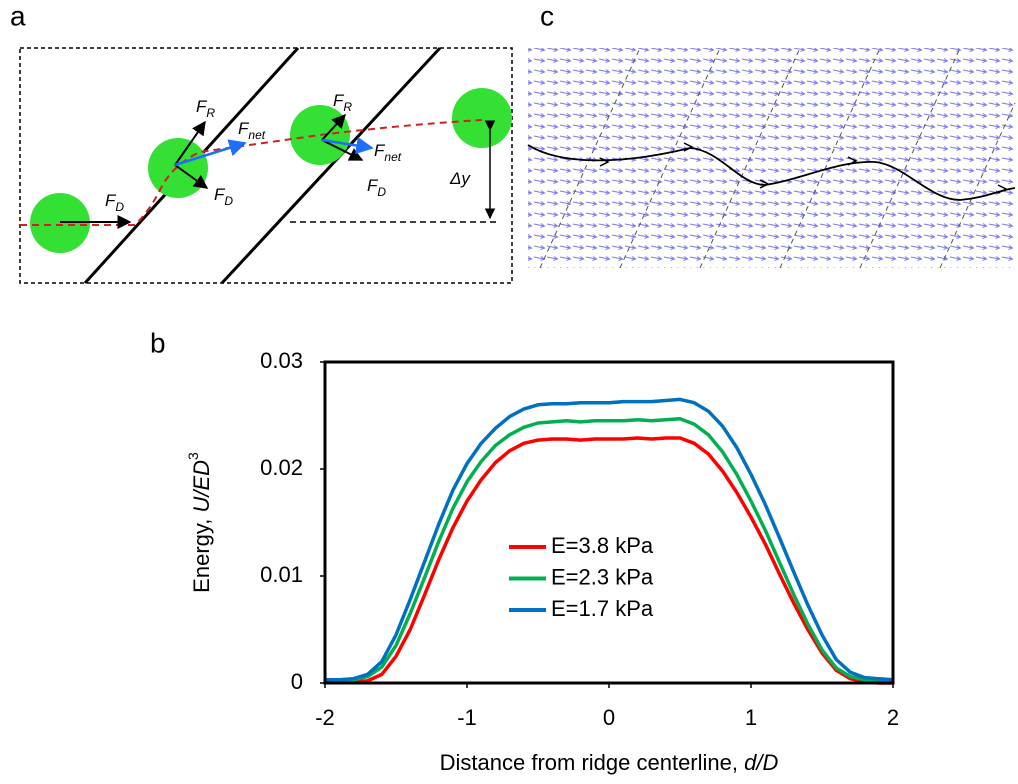 This screenshot has width=1018, height=784. I want to click on frame, so click(266, 165).